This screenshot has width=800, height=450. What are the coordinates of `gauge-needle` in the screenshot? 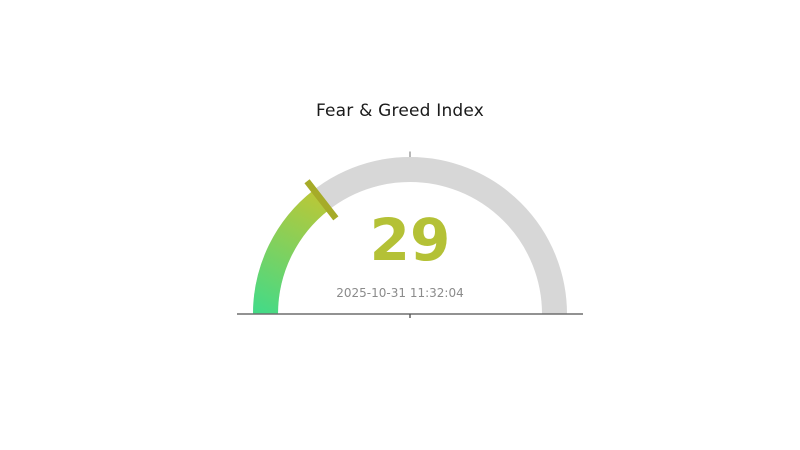 It's located at (321, 200).